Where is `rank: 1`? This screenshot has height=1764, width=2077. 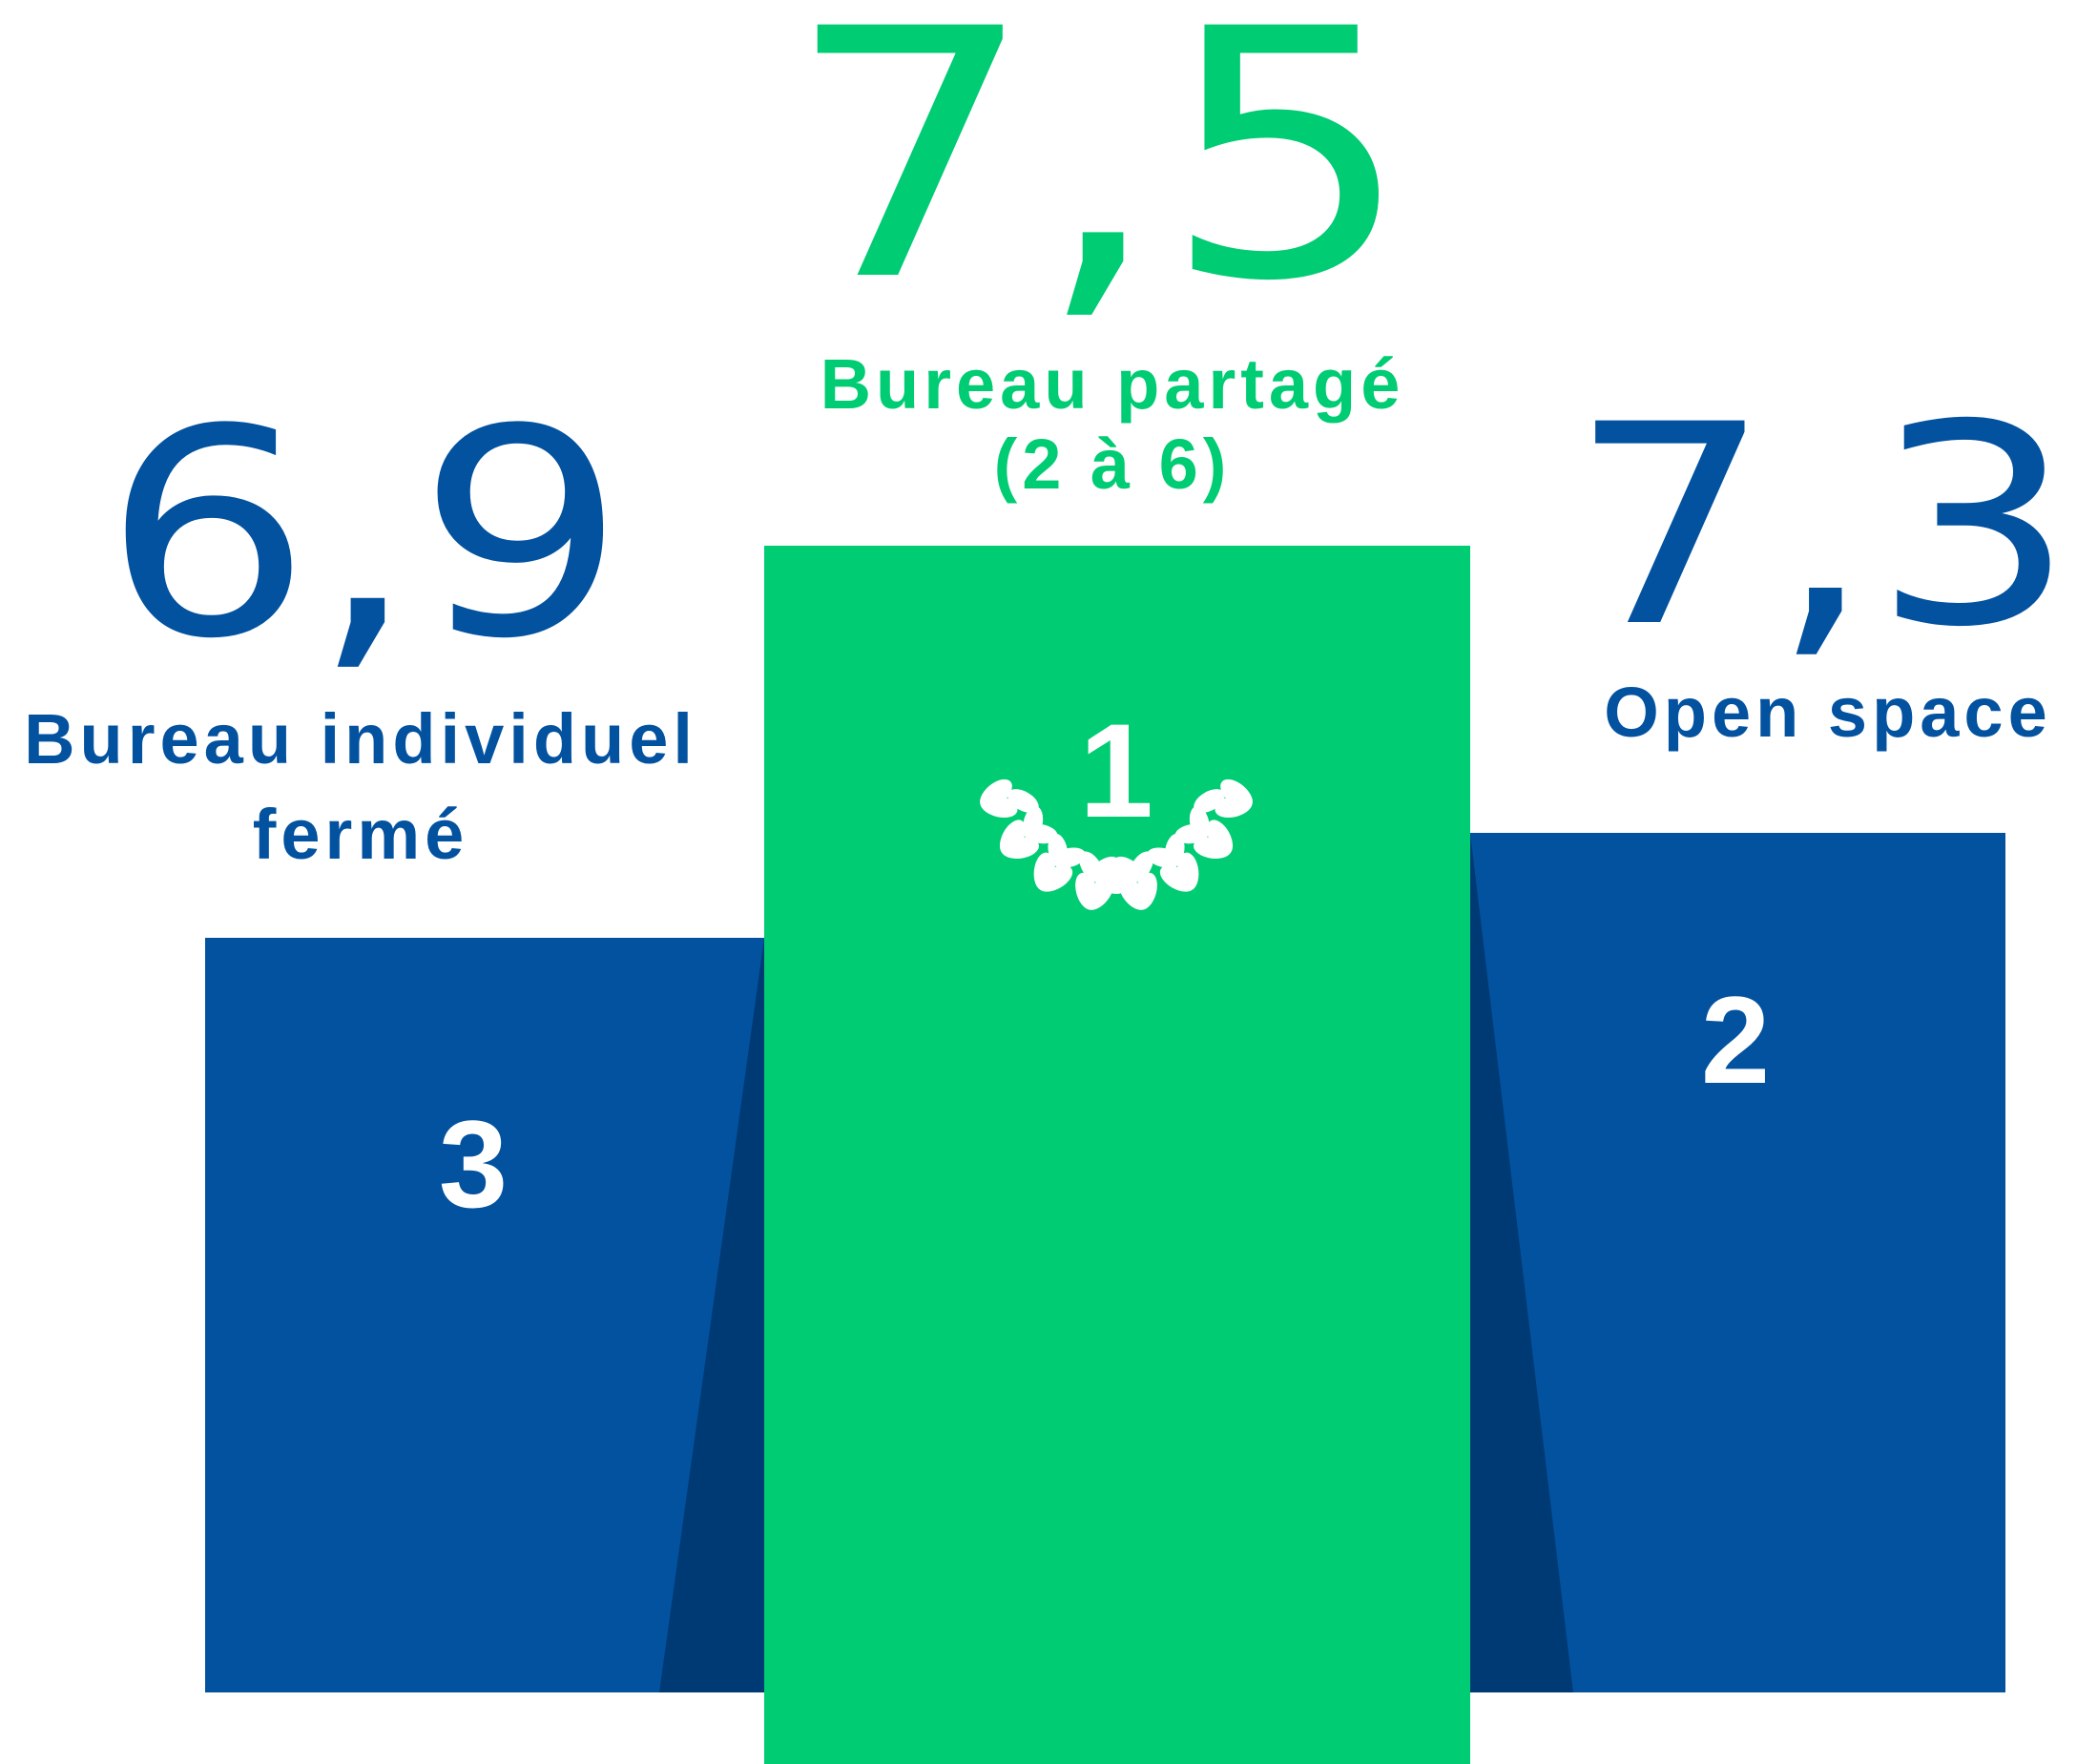
rank: 1 is located at coordinates (1116, 770).